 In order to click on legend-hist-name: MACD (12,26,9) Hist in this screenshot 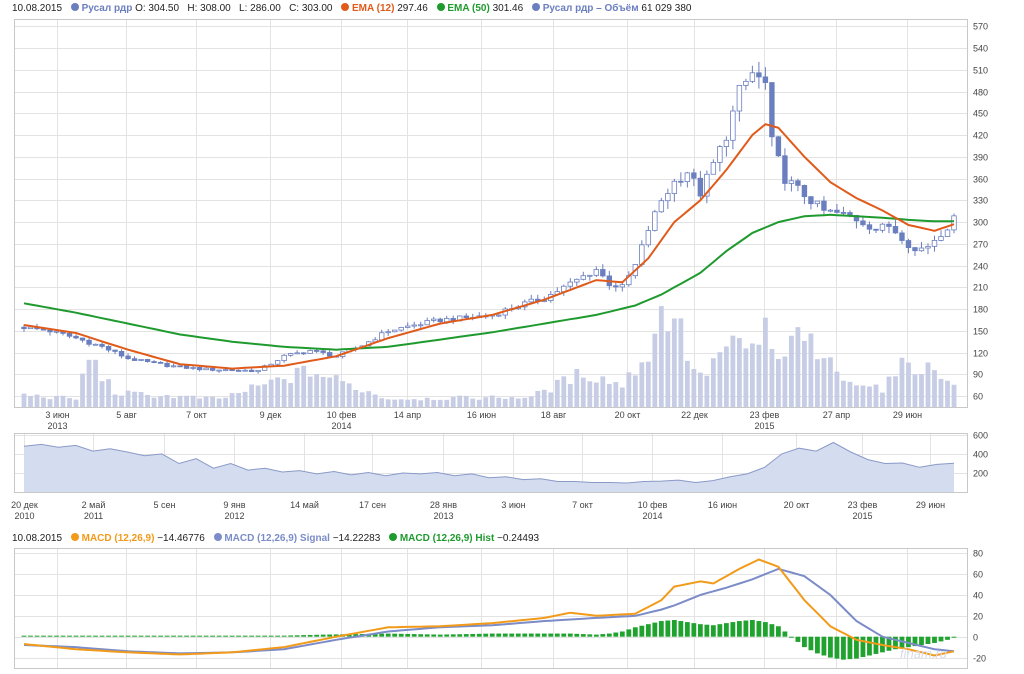, I will do `click(447, 538)`.